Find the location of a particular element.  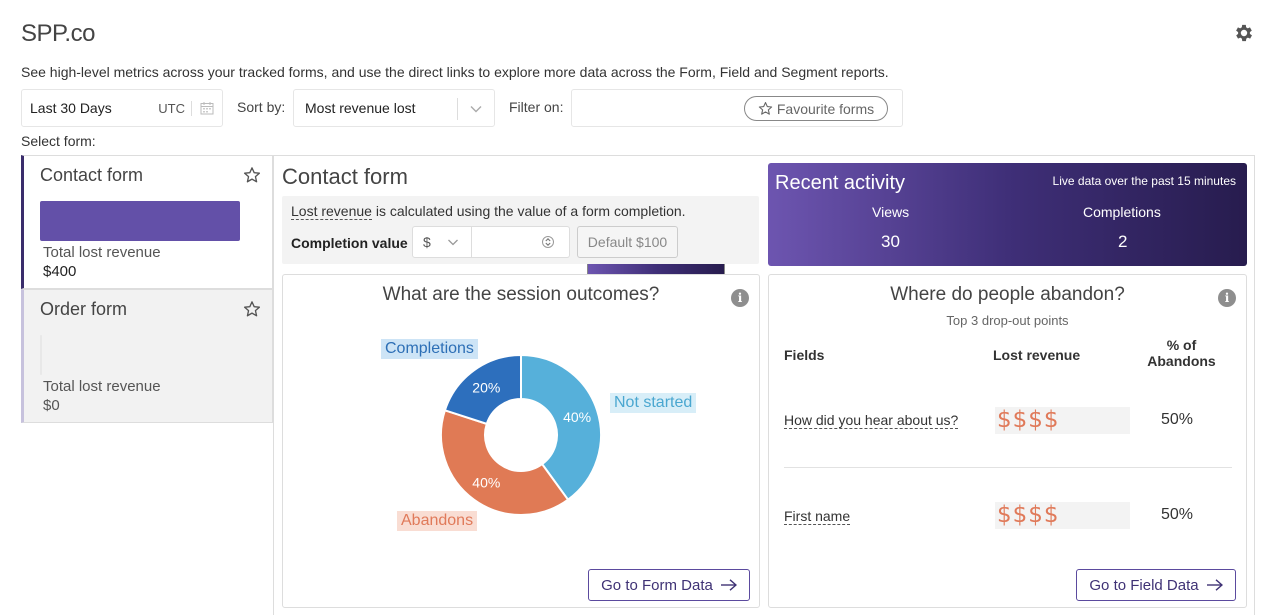

form-item-contact: Contact form Total lost revenue $400 is located at coordinates (147, 222).